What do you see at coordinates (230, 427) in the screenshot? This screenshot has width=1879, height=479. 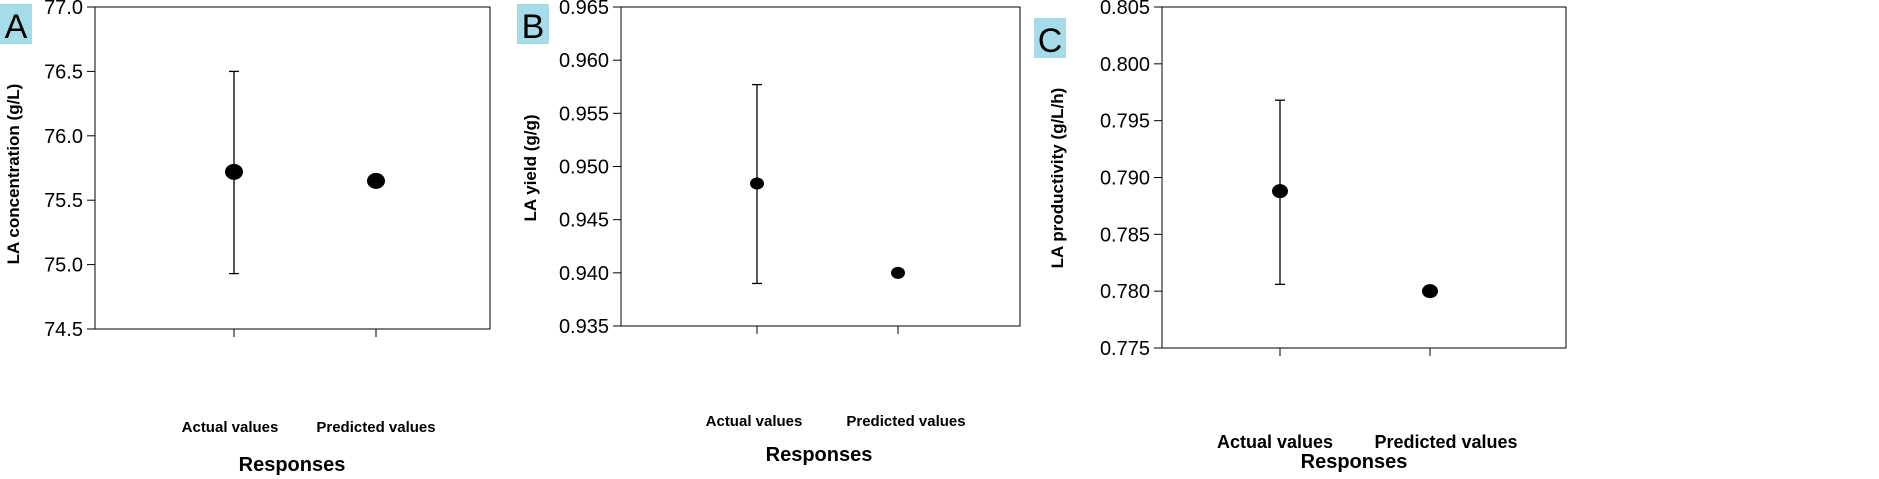 I see `panel-a-category-actual: Actual values` at bounding box center [230, 427].